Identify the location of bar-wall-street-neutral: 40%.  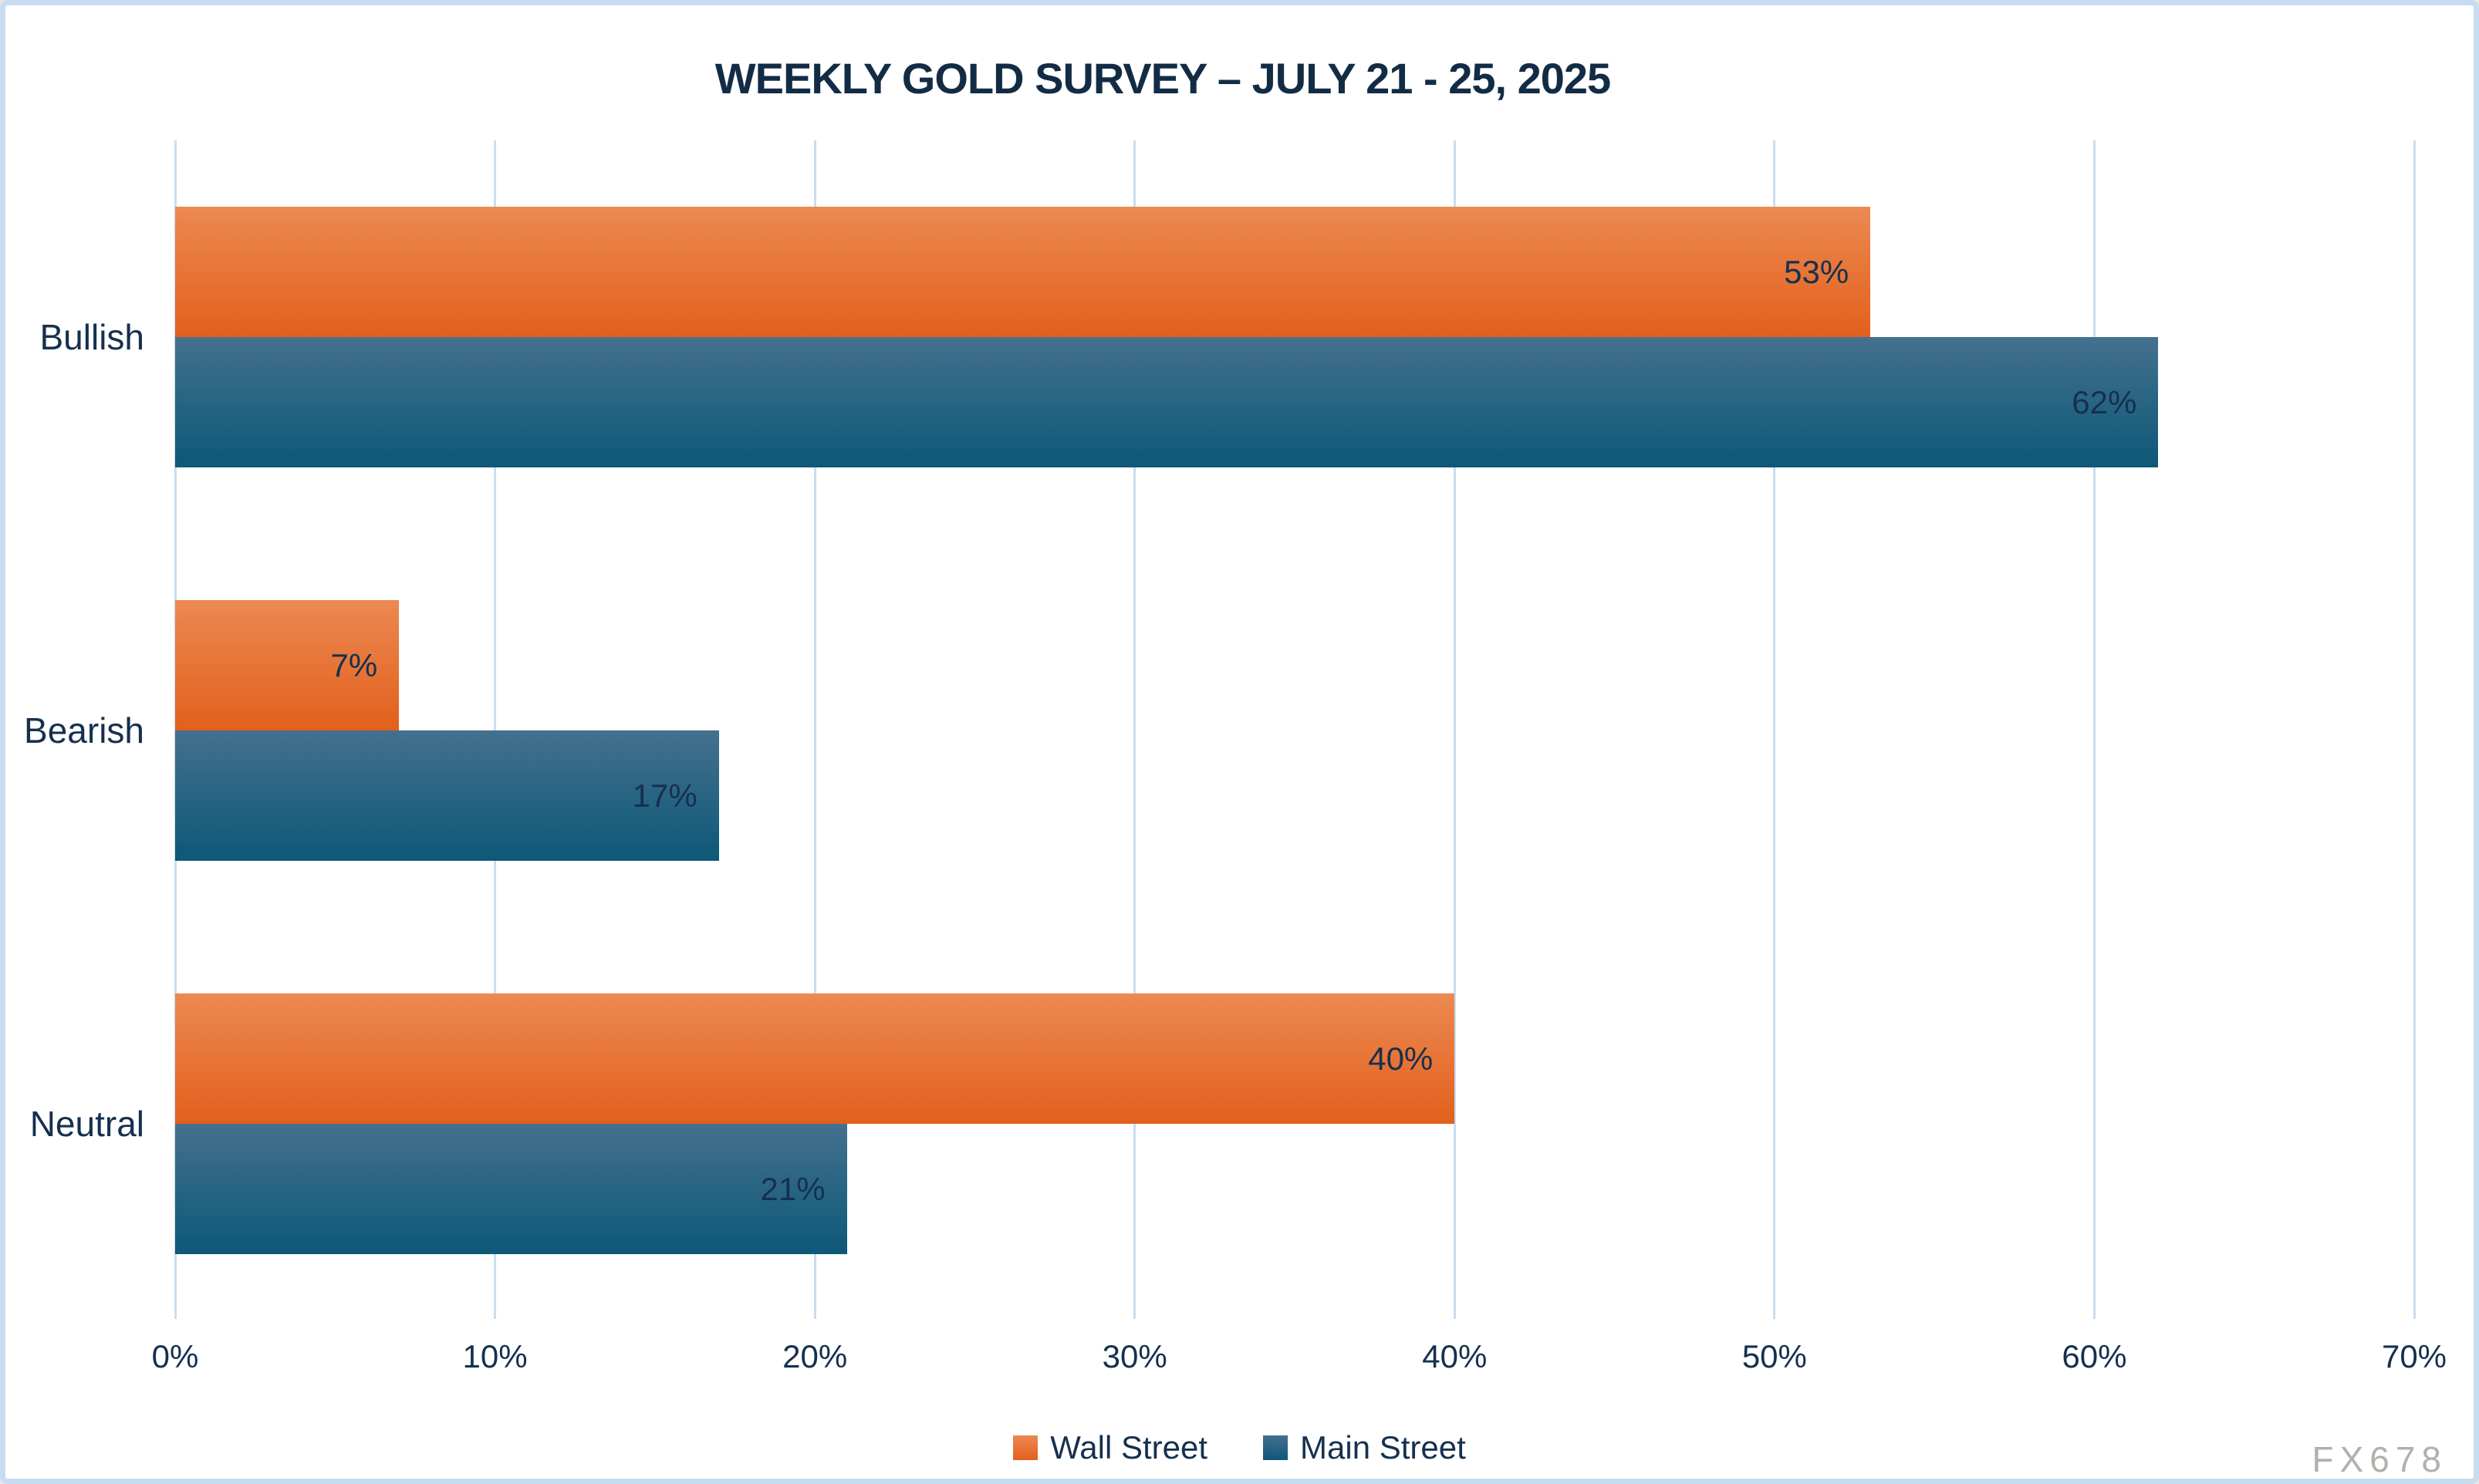
(815, 1058).